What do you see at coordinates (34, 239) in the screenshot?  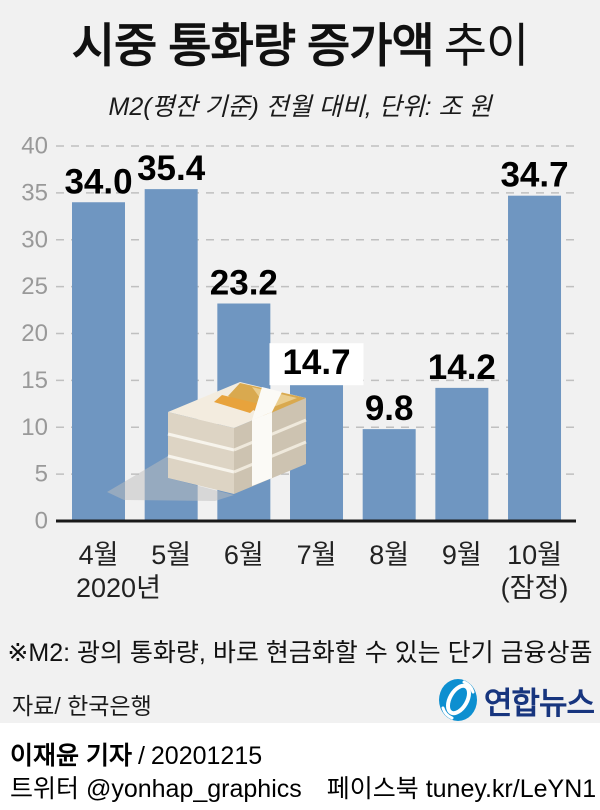 I see `y-tick-label: 30` at bounding box center [34, 239].